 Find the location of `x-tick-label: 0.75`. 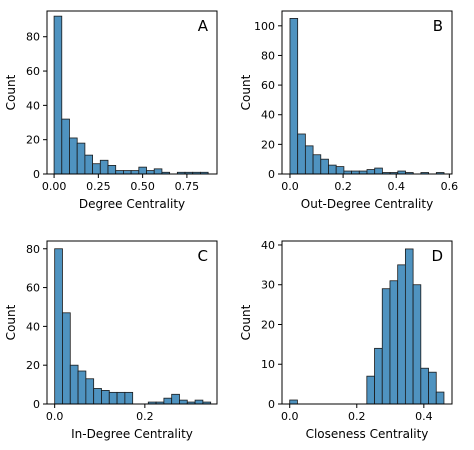

x-tick-label: 0.75 is located at coordinates (187, 186).